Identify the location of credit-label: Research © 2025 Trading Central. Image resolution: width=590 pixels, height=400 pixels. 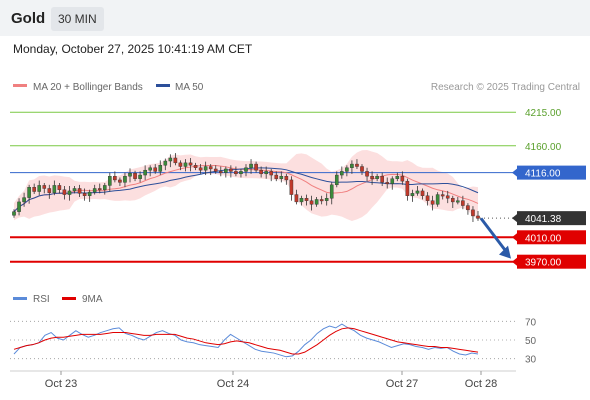
(505, 87).